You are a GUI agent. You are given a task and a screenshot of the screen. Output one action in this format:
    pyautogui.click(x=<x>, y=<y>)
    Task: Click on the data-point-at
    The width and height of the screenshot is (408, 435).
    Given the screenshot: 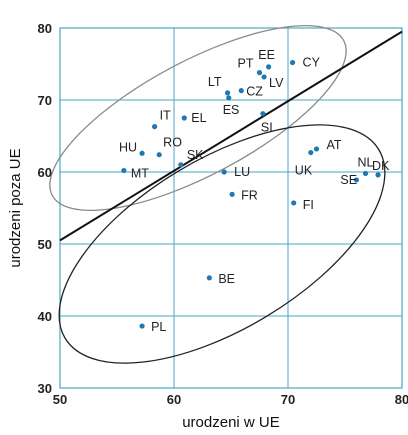 What is the action you would take?
    pyautogui.click(x=316, y=149)
    